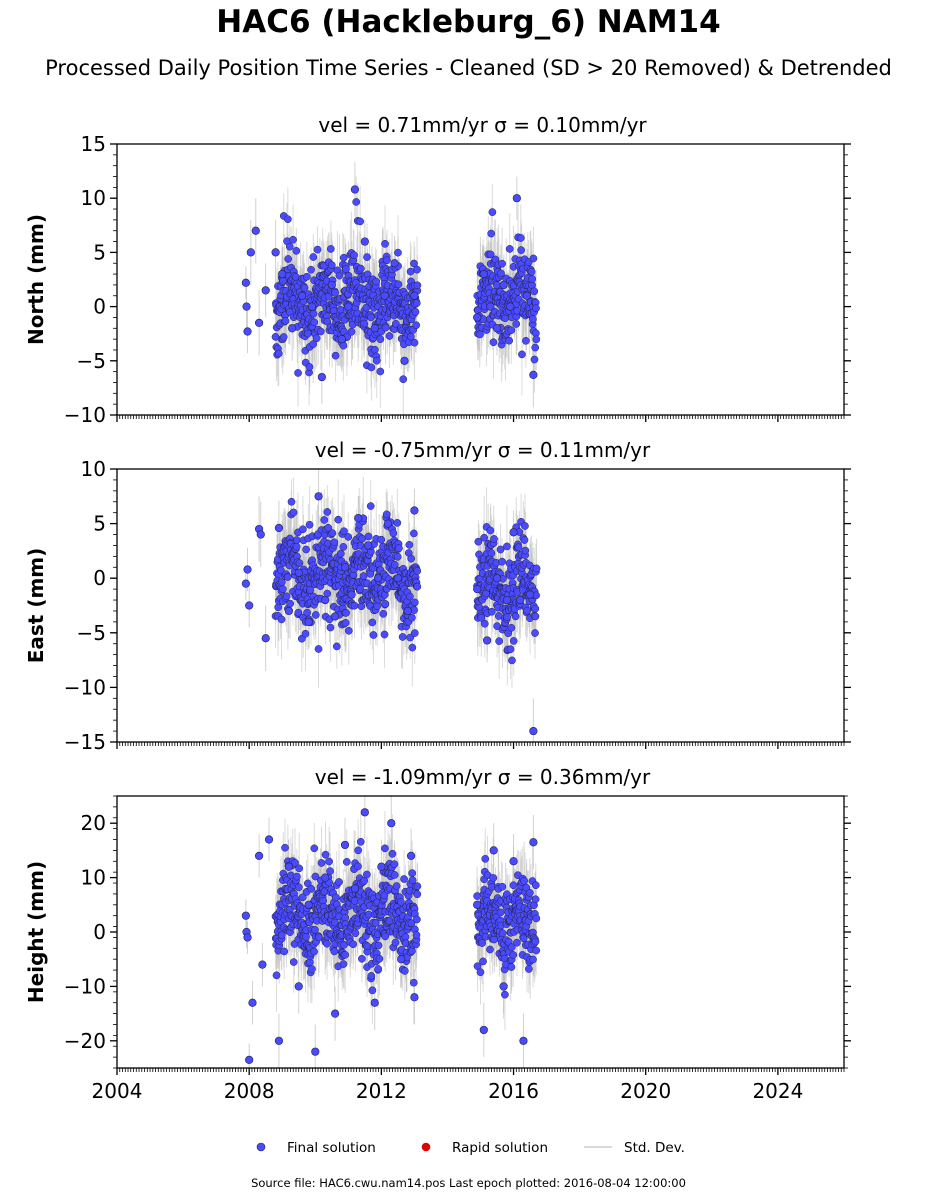 Image resolution: width=937 pixels, height=1200 pixels. I want to click on y-axis-label: East (mm), so click(36, 606).